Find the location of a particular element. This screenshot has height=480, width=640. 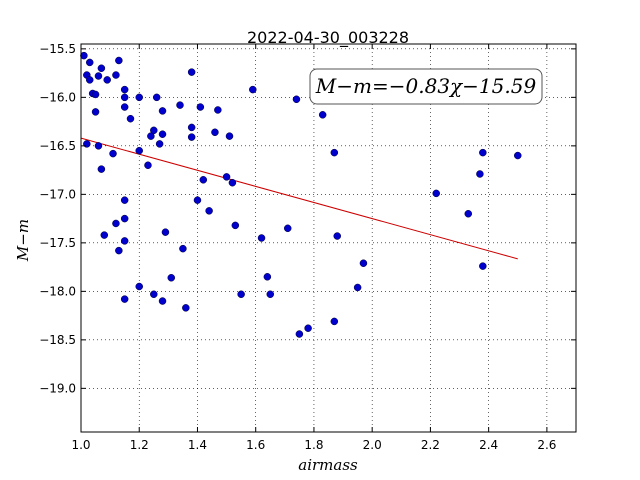

x-tick-label: 1.2 is located at coordinates (139, 445).